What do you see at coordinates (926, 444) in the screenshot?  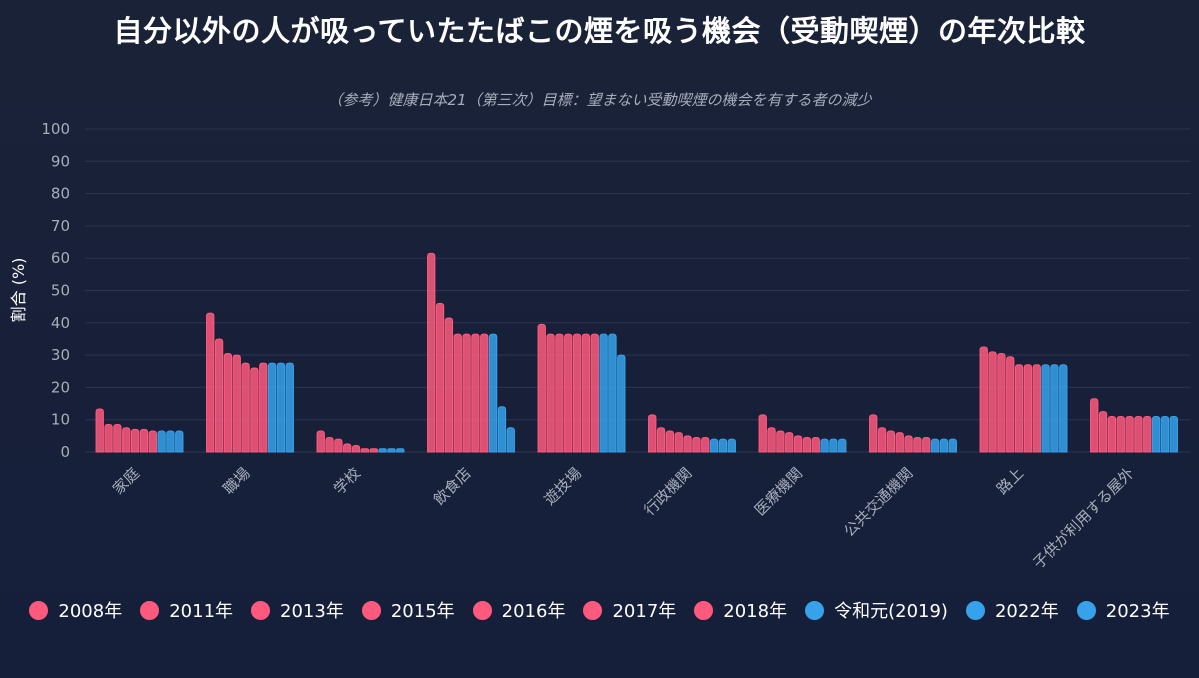 I see `bar: 公共交通機関 / 2018年: 4.5%` at bounding box center [926, 444].